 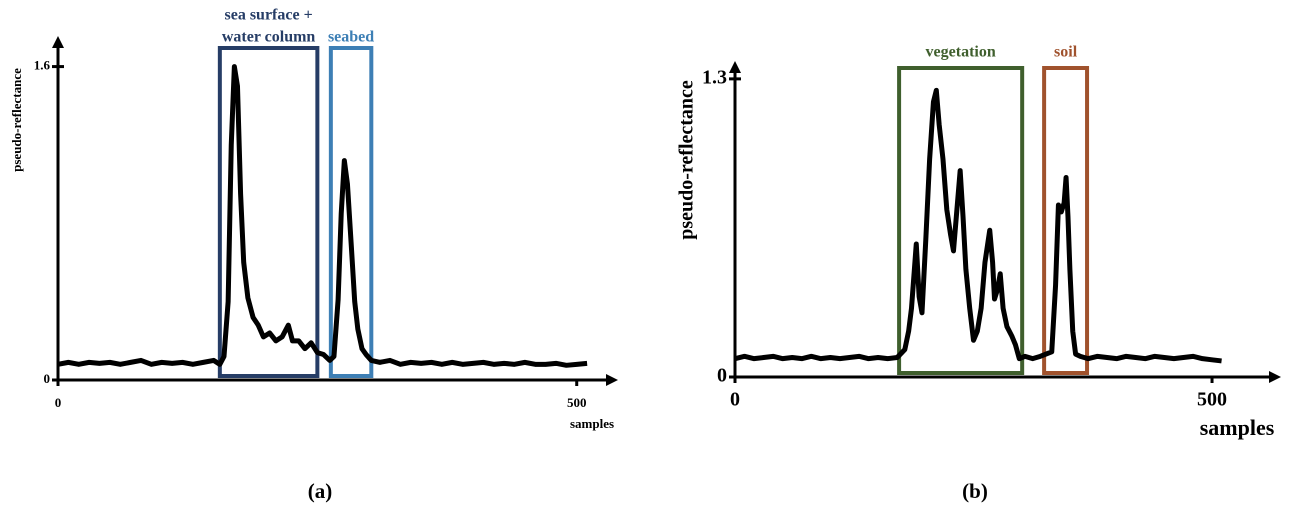 What do you see at coordinates (975, 491) in the screenshot?
I see `caption: (b)` at bounding box center [975, 491].